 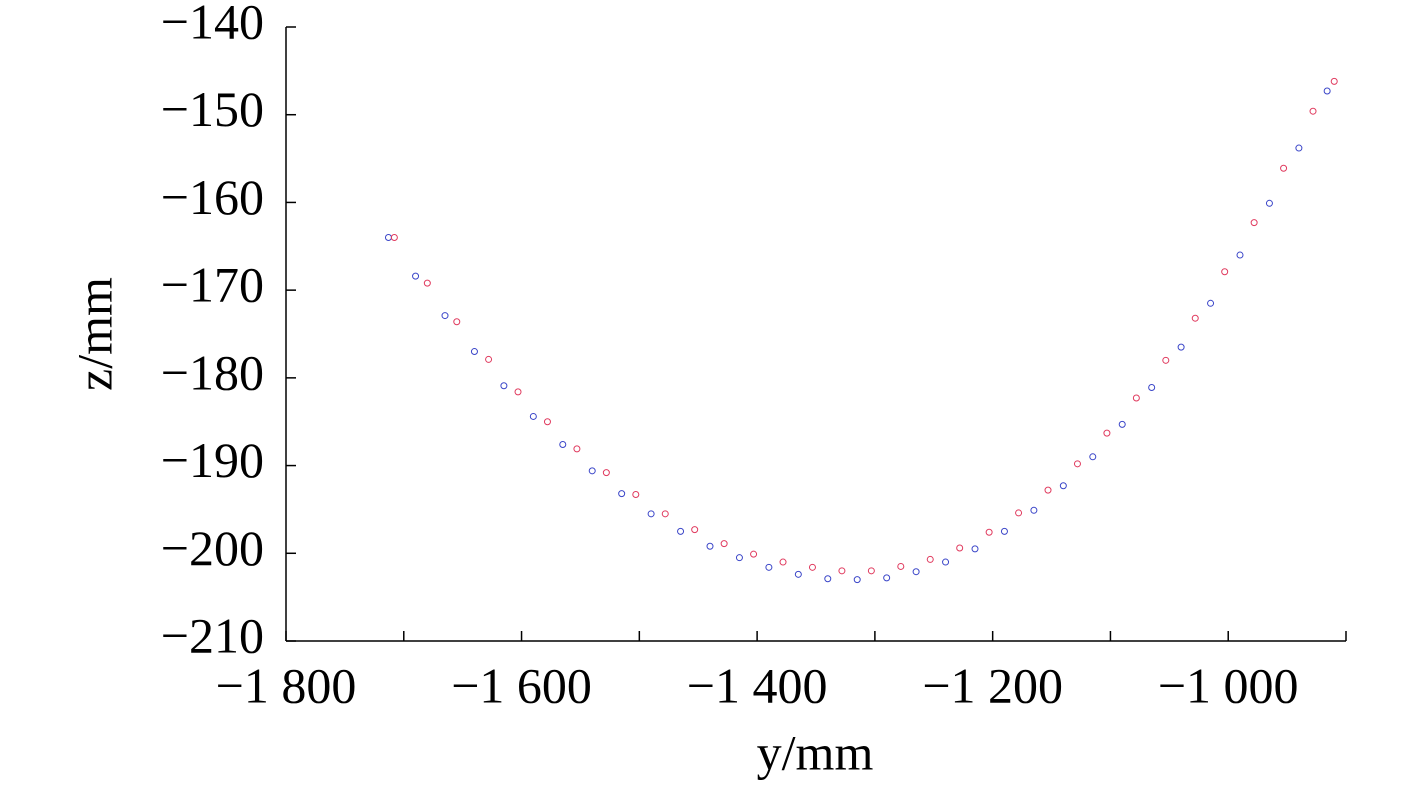 I want to click on x-tick-label: −1 600, so click(x=521, y=685).